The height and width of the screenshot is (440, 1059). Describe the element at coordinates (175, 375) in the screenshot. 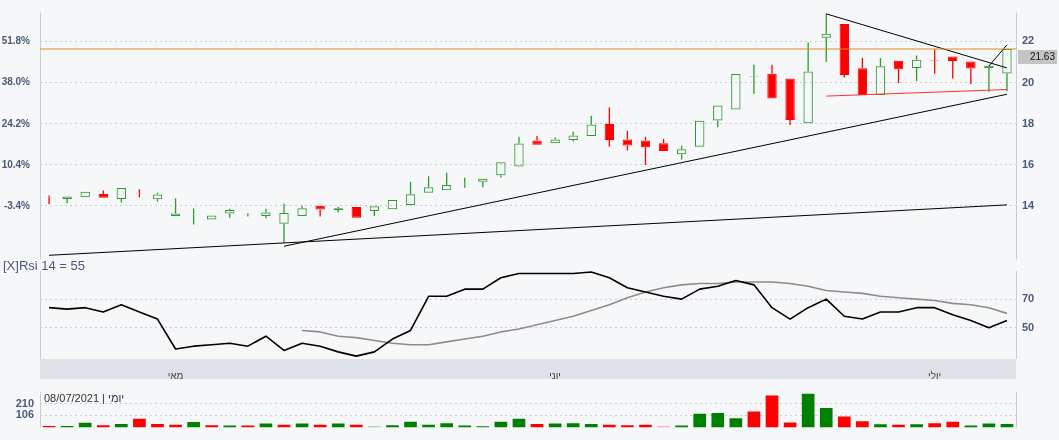

I see `x-tick-label: מאי` at that location.